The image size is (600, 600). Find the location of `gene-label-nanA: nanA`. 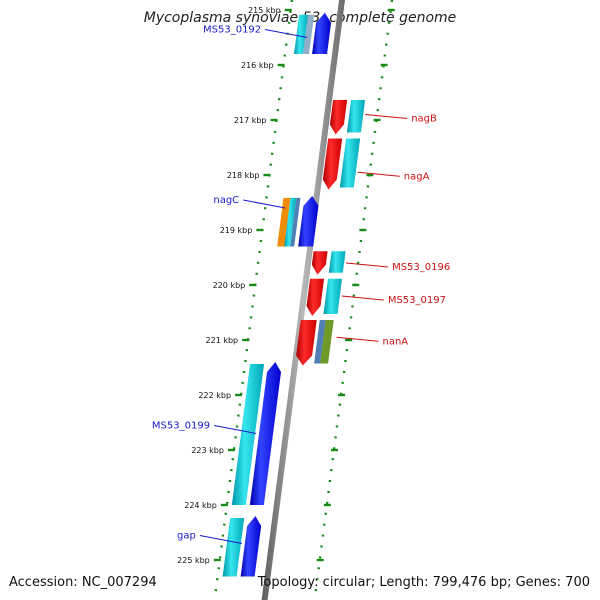

gene-label-nanA: nanA is located at coordinates (395, 341).